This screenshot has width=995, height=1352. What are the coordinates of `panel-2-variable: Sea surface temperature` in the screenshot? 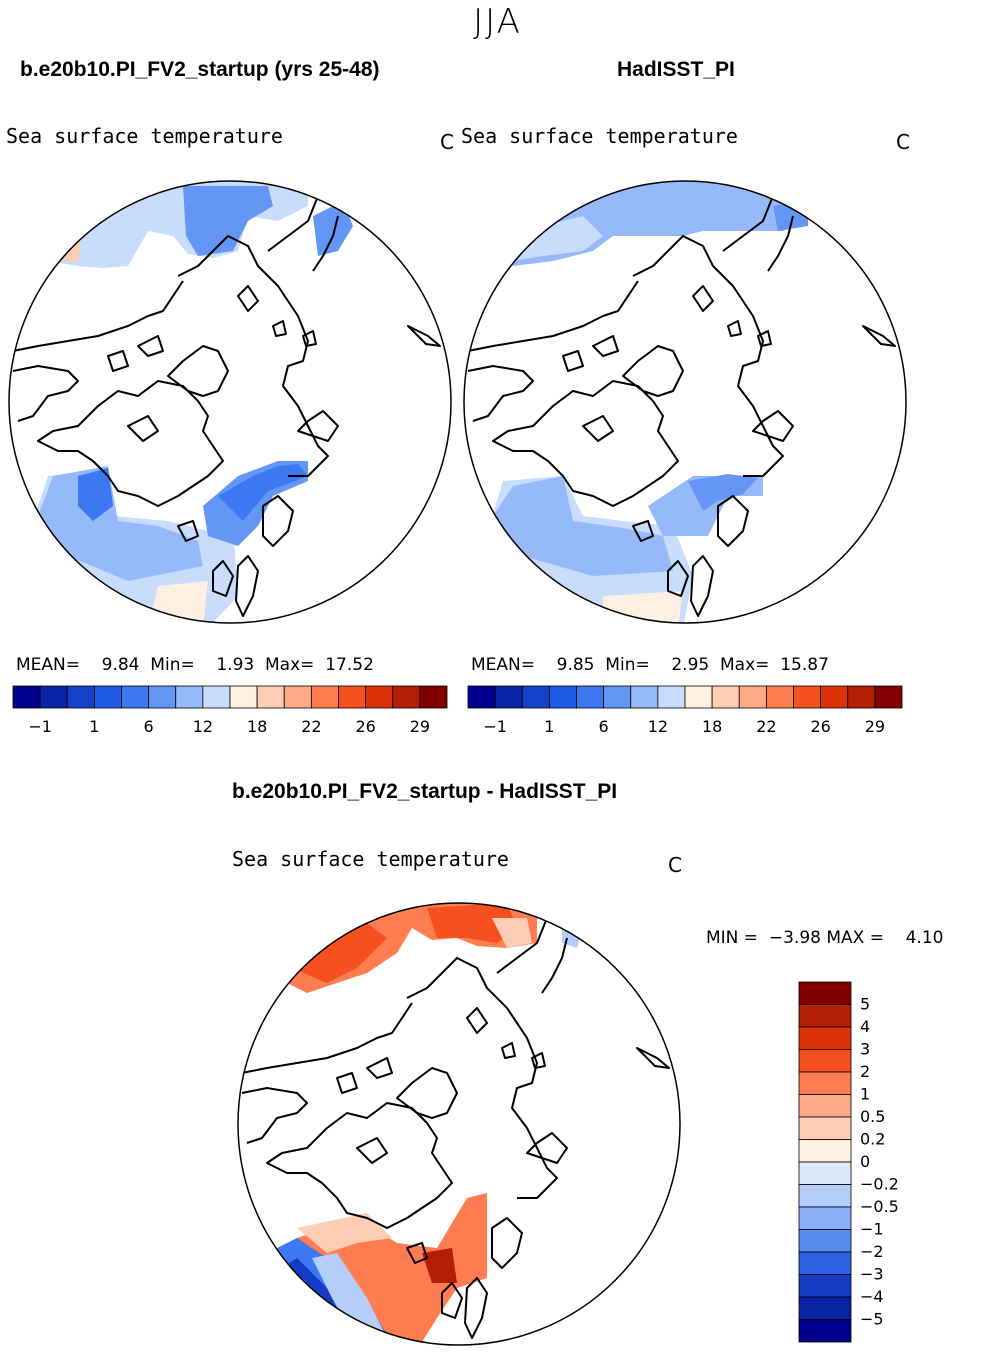 It's located at (599, 136).